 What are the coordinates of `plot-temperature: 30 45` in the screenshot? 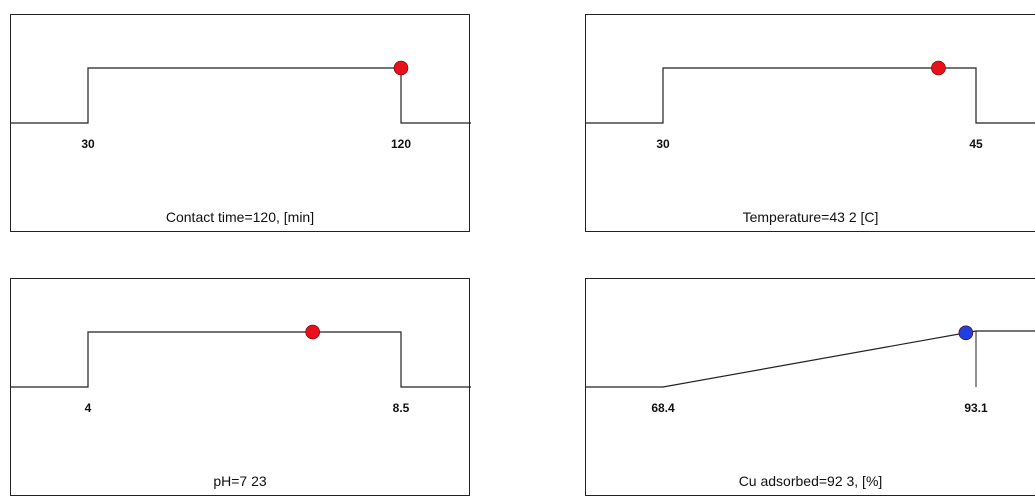 It's located at (810, 105).